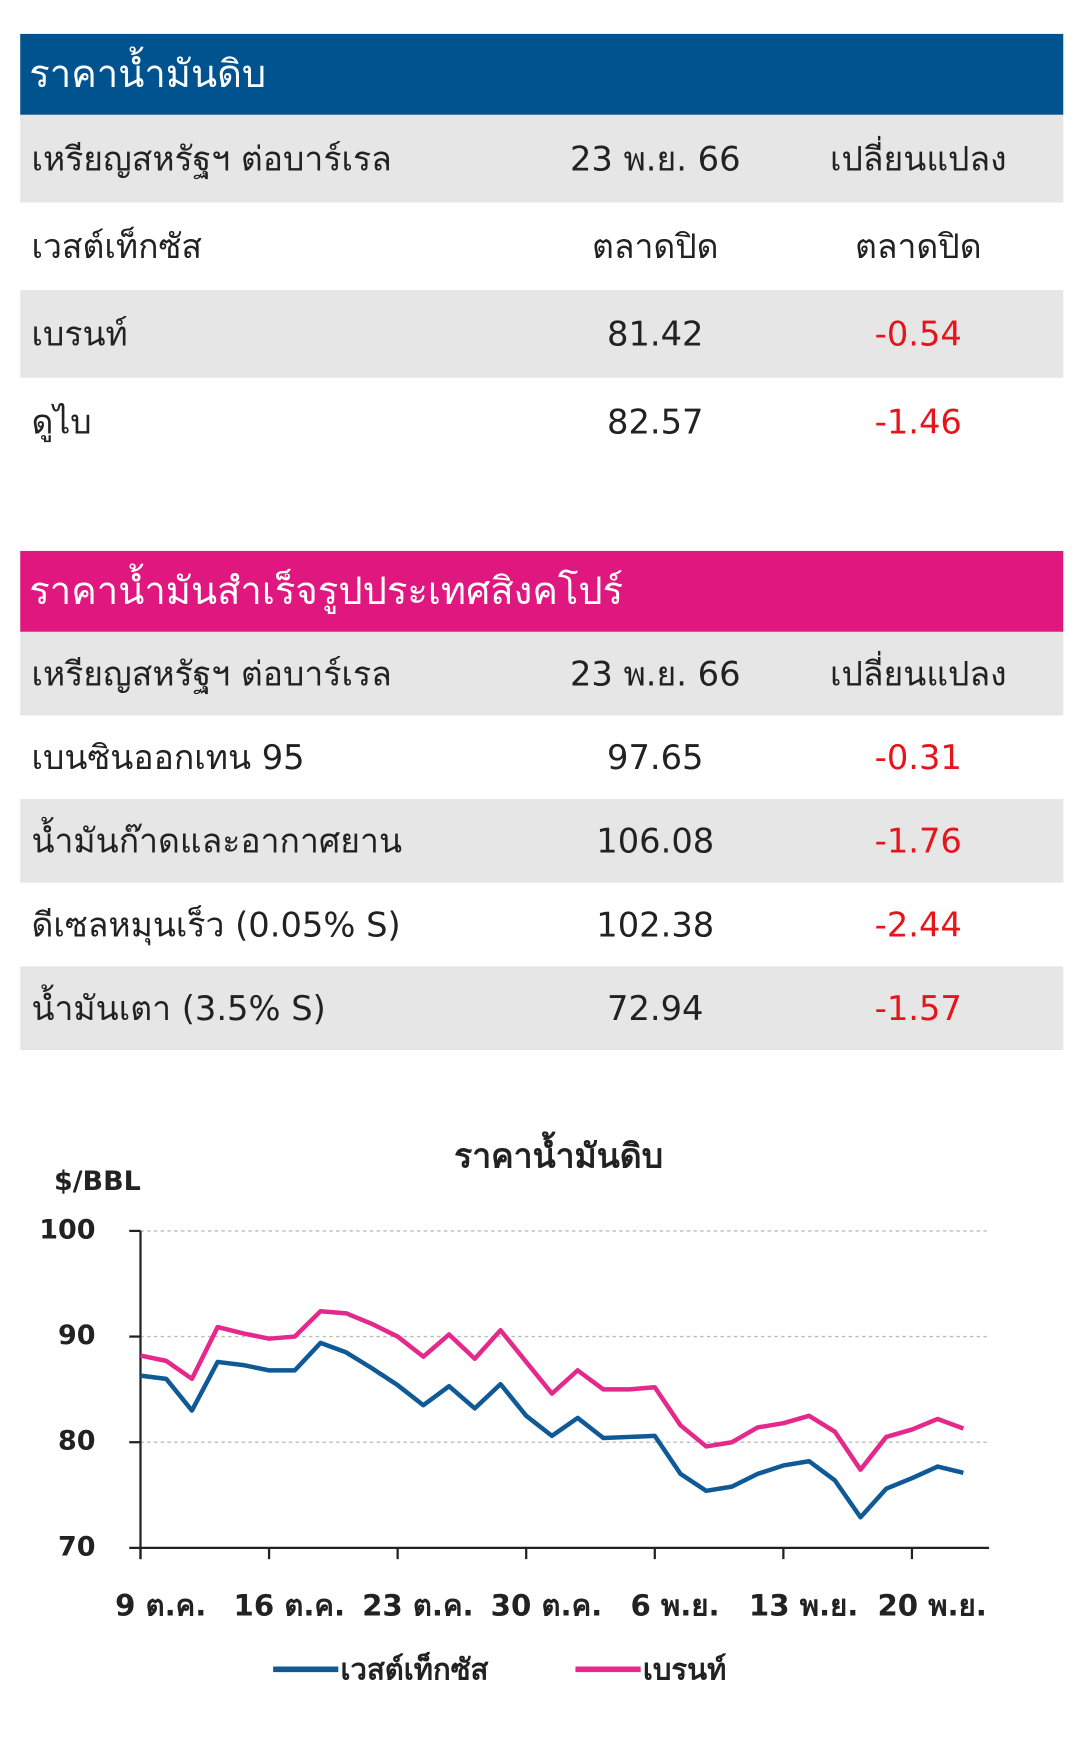 This screenshot has height=1751, width=1079. Describe the element at coordinates (167, 757) in the screenshot. I see `table-cell: เบนซินออกเทน 95` at that location.